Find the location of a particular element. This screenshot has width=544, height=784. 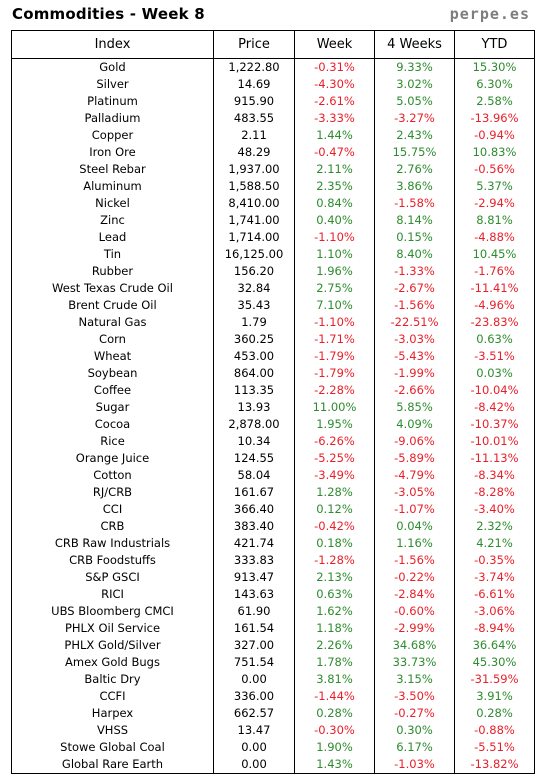

cell-index: Rubber is located at coordinates (112, 271).